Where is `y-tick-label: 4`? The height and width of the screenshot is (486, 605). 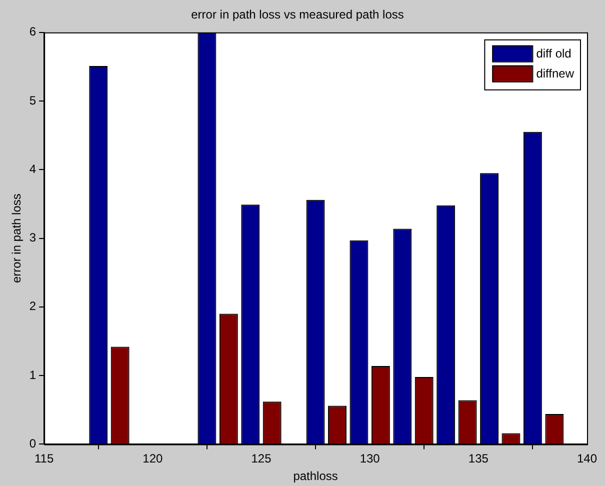 y-tick-label: 4 is located at coordinates (32, 169).